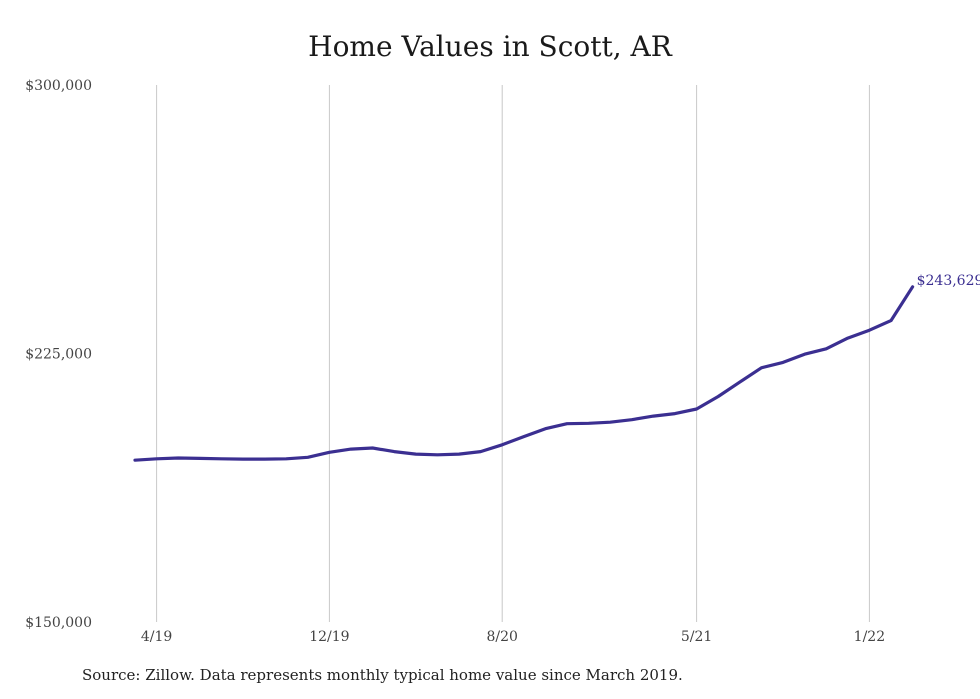 The width and height of the screenshot is (980, 699). I want to click on chart-title: Home Values in Scott, AR, so click(490, 46).